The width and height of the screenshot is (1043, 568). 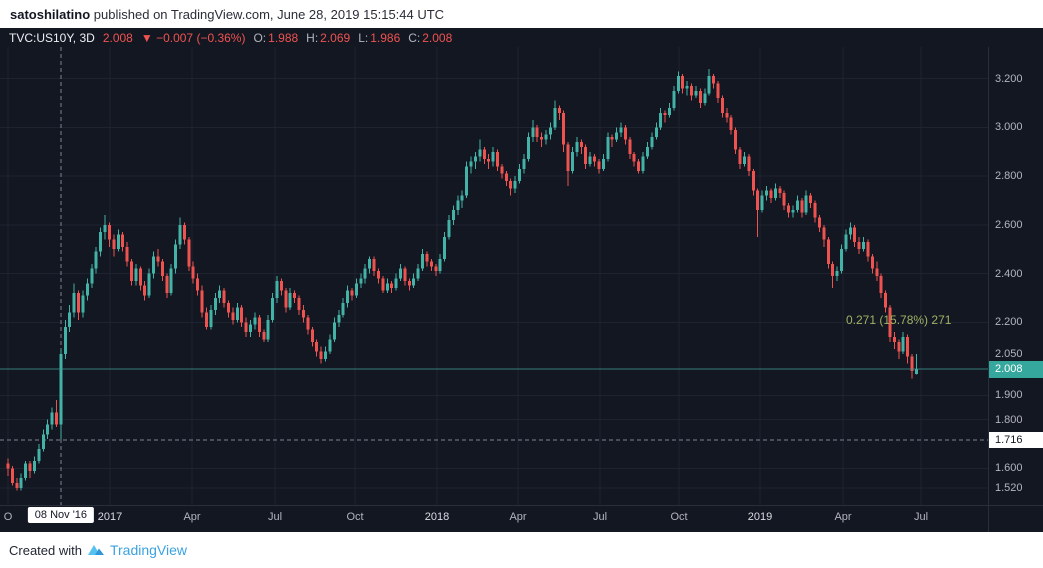 What do you see at coordinates (148, 550) in the screenshot?
I see `tradingview-brand-link: TradingView` at bounding box center [148, 550].